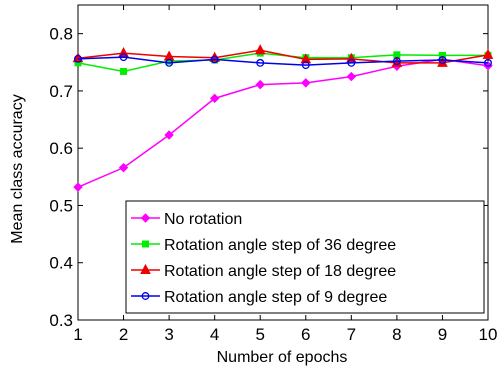 This screenshot has height=370, width=499. I want to click on legend-item: Rotation angle step of 9 degree, so click(259, 297).